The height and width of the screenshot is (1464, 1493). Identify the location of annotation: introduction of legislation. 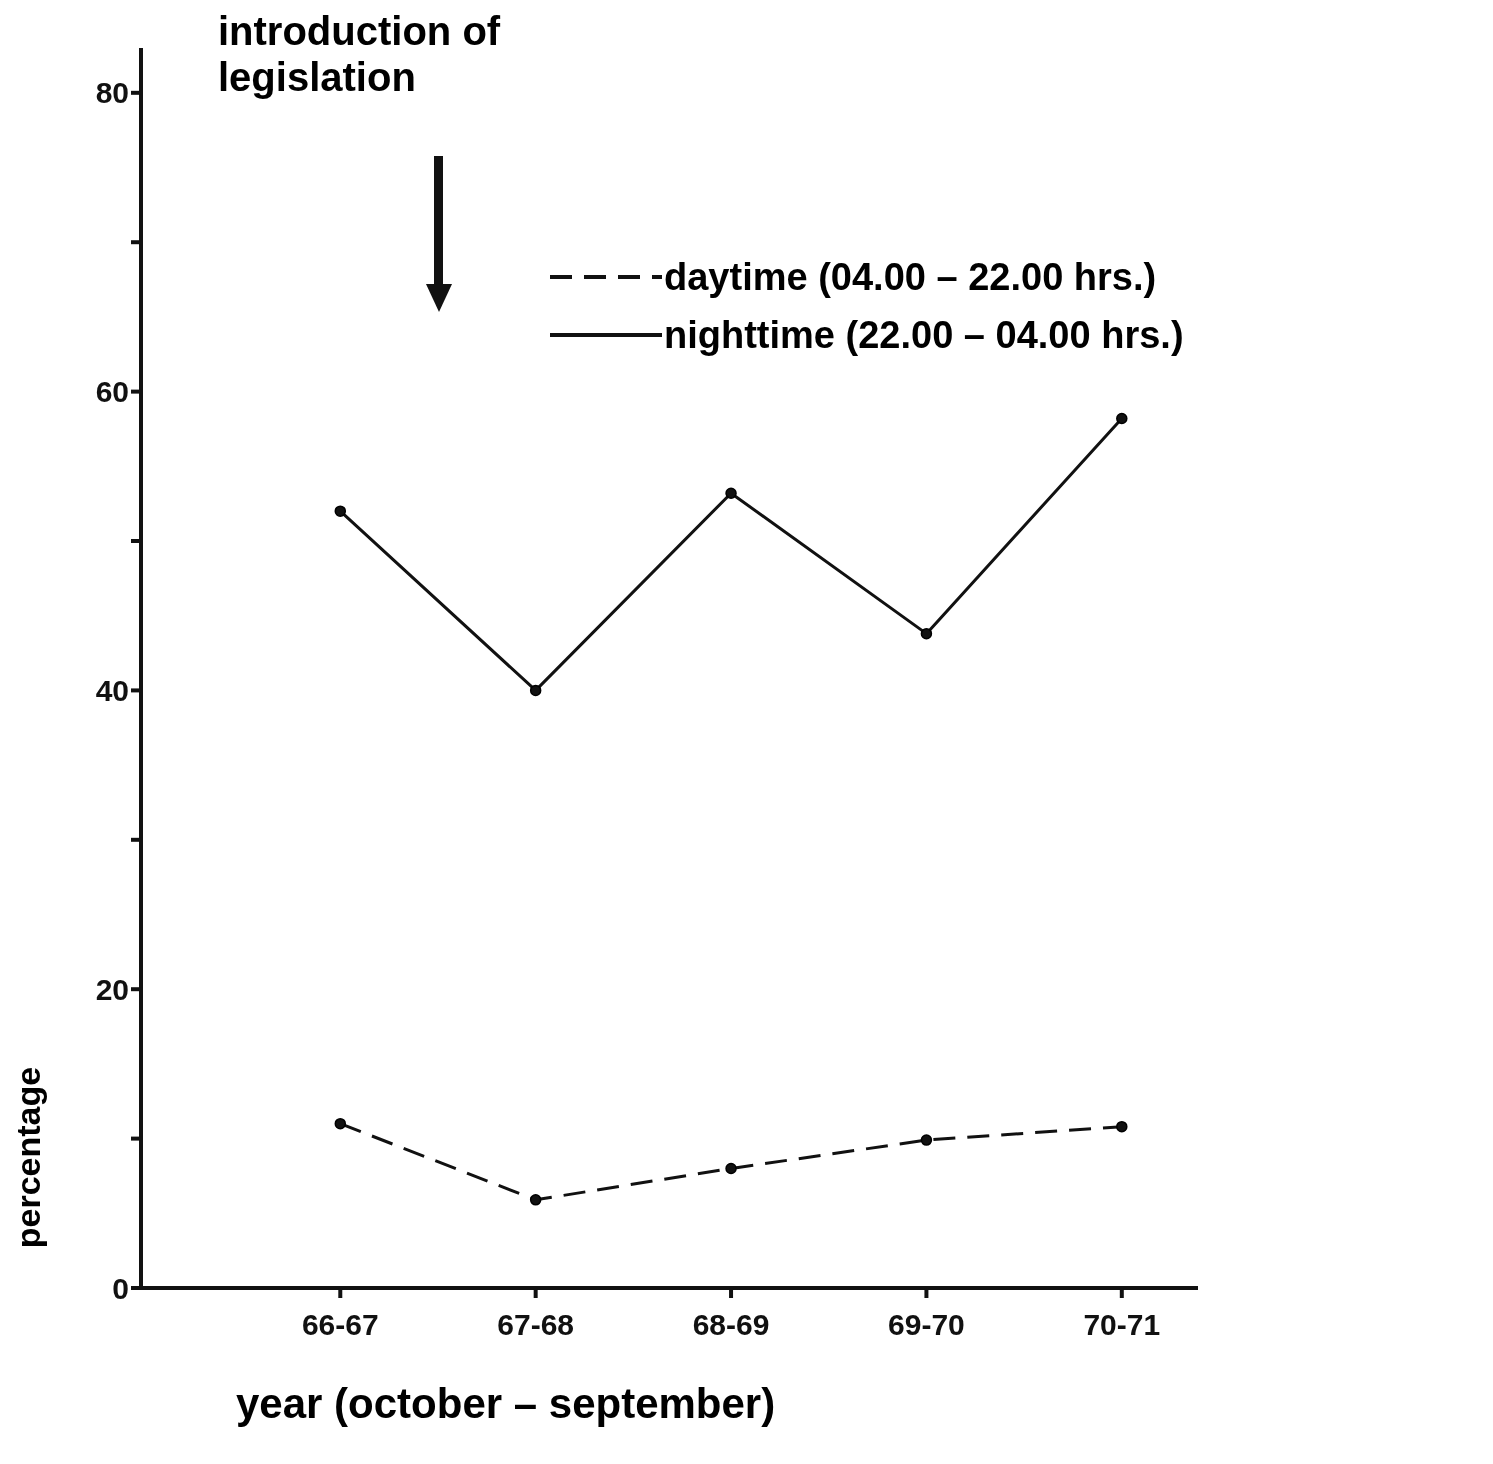
(360, 54).